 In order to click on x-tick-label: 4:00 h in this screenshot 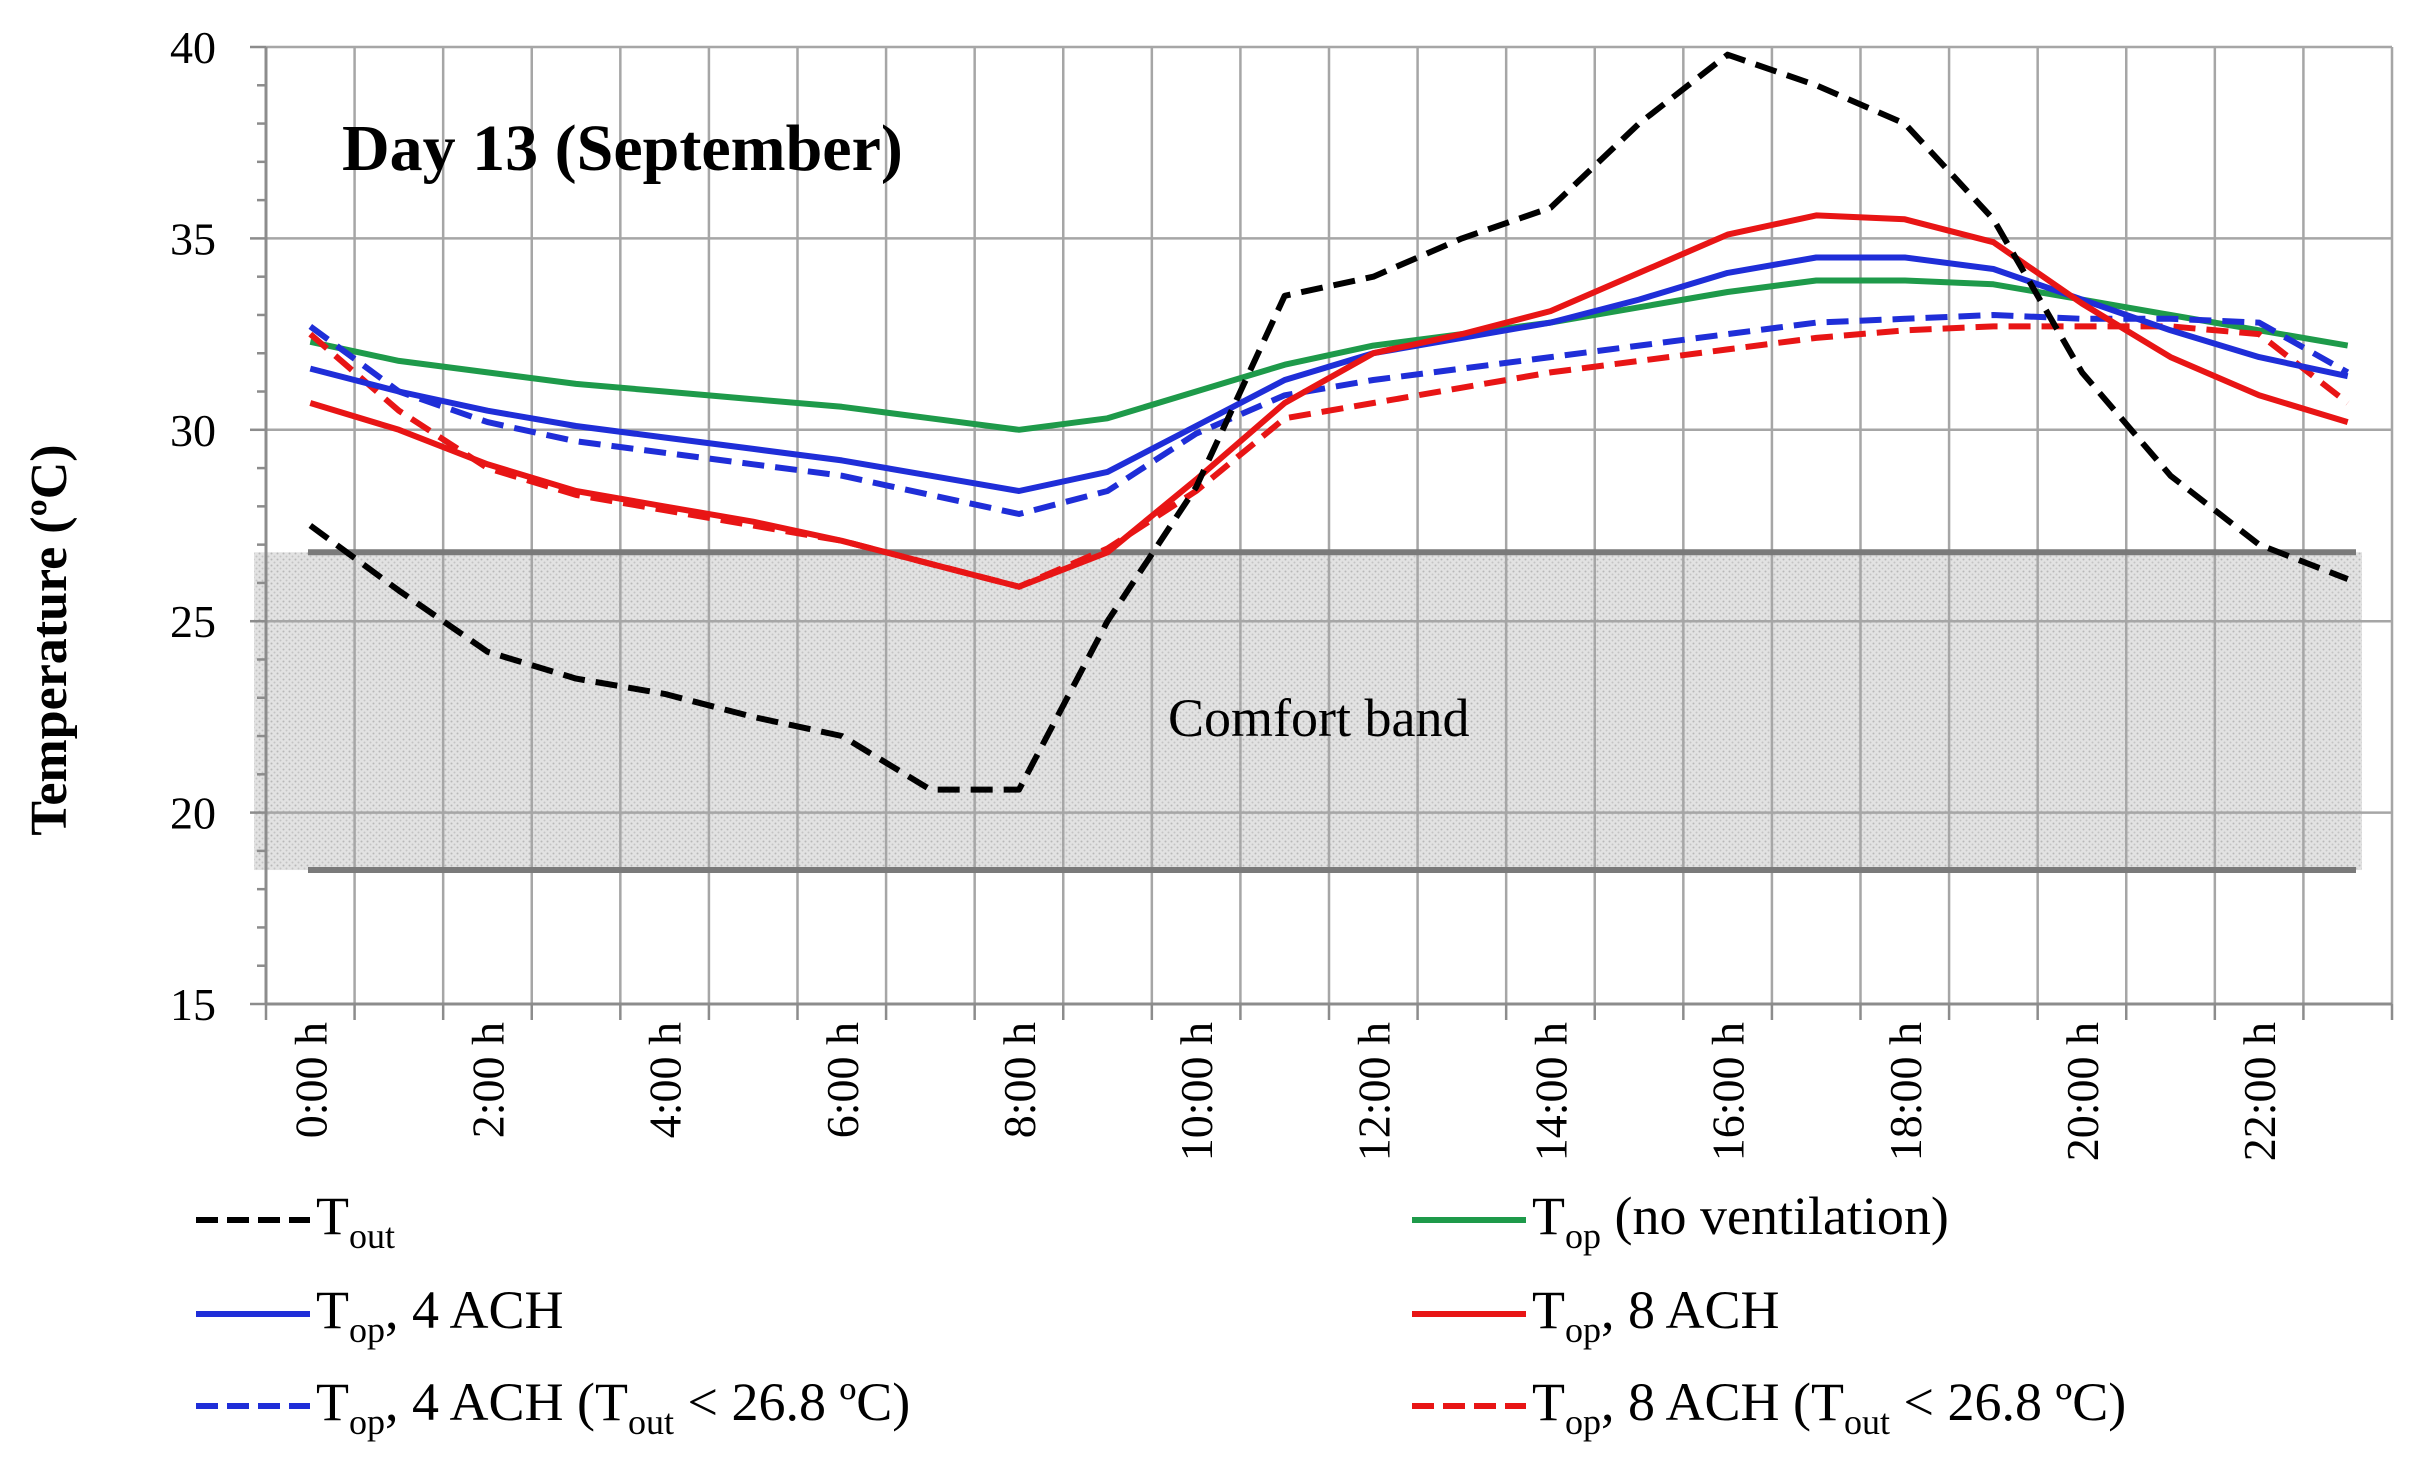, I will do `click(665, 1080)`.